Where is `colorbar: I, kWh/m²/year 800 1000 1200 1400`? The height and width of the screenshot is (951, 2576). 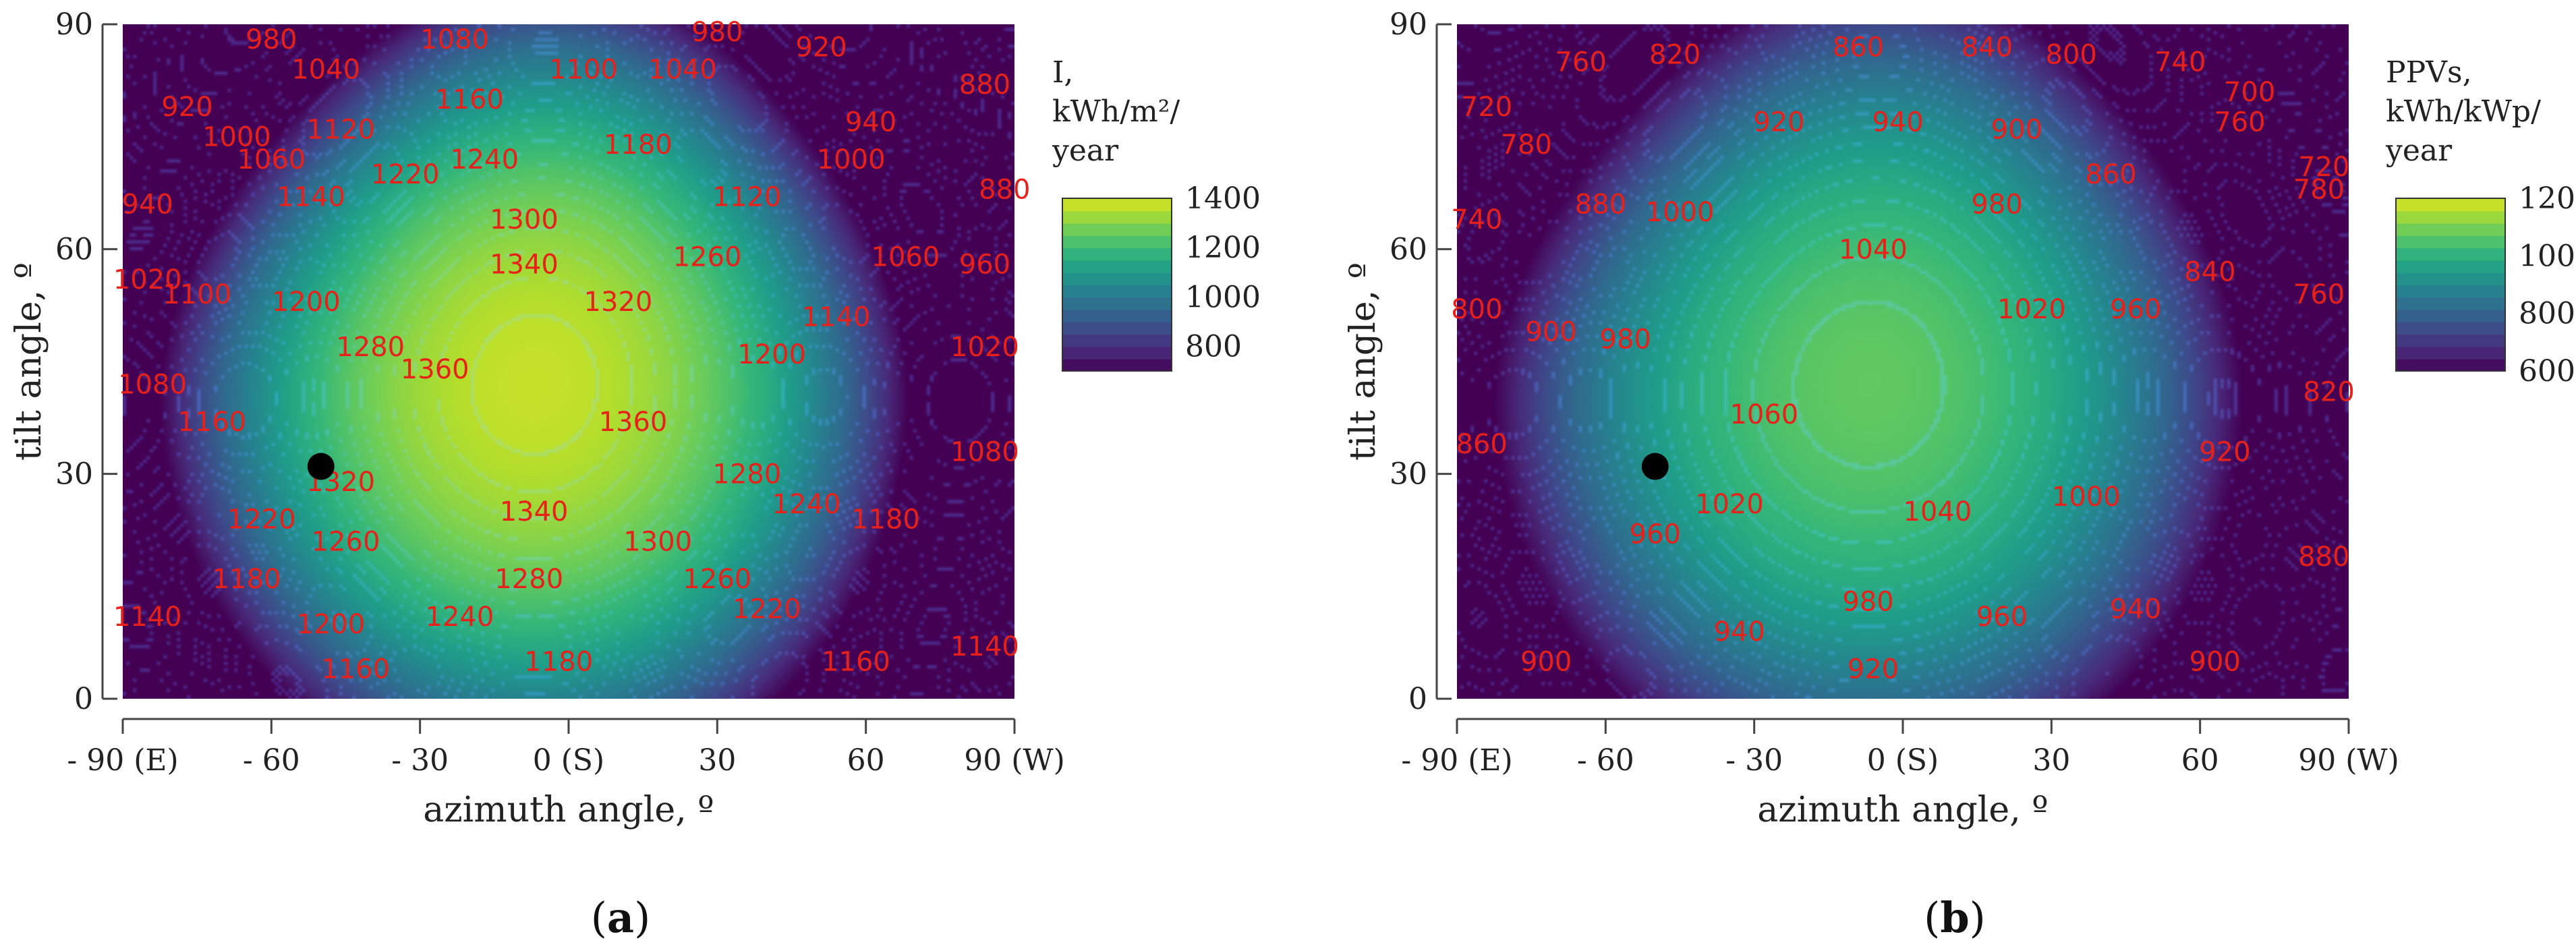
colorbar: I, kWh/m²/year 800 1000 1200 1400 is located at coordinates (1156, 214).